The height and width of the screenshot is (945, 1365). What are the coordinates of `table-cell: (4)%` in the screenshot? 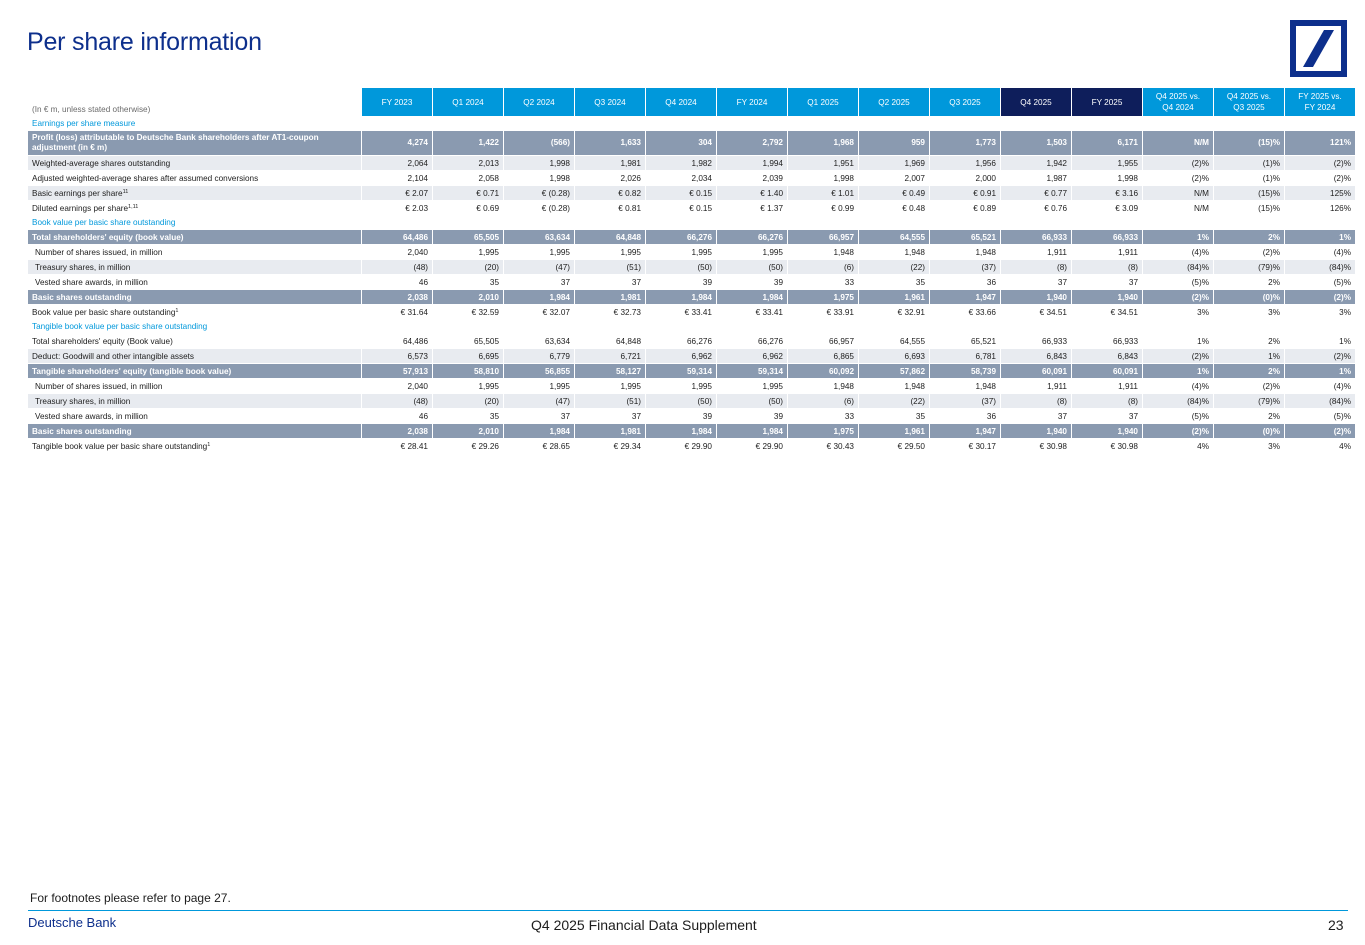 It's located at (1319, 251).